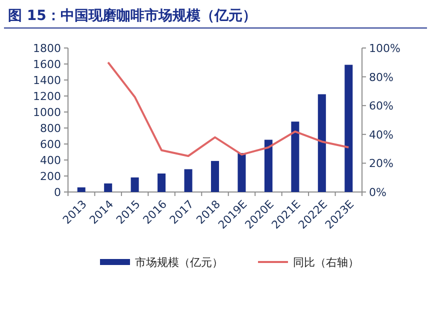  Describe the element at coordinates (47, 112) in the screenshot. I see `y-tick-label: 1000` at that location.